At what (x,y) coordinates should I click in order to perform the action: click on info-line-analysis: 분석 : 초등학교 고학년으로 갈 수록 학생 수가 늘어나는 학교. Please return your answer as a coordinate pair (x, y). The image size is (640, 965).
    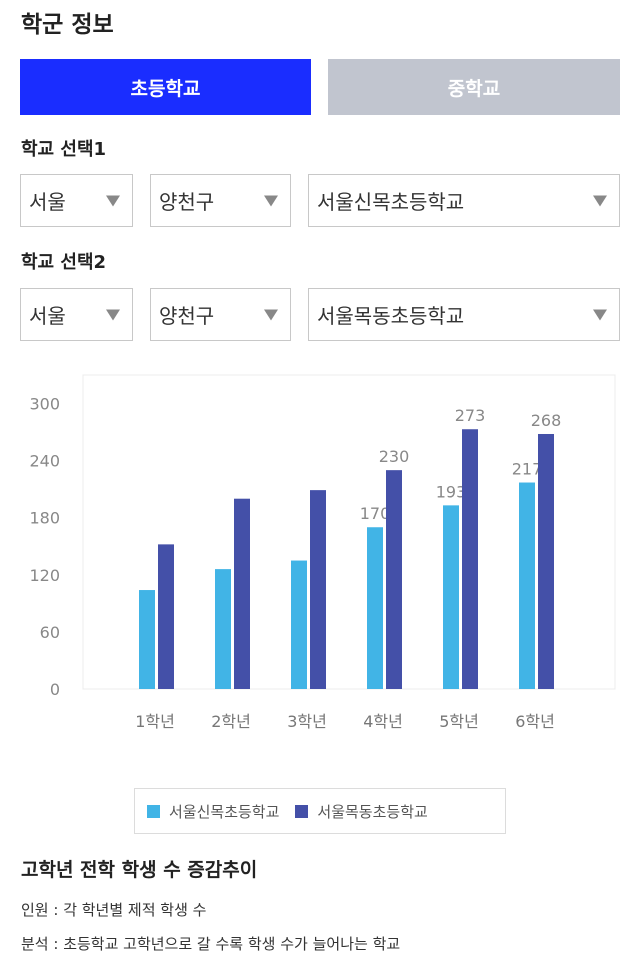
    Looking at the image, I should click on (211, 944).